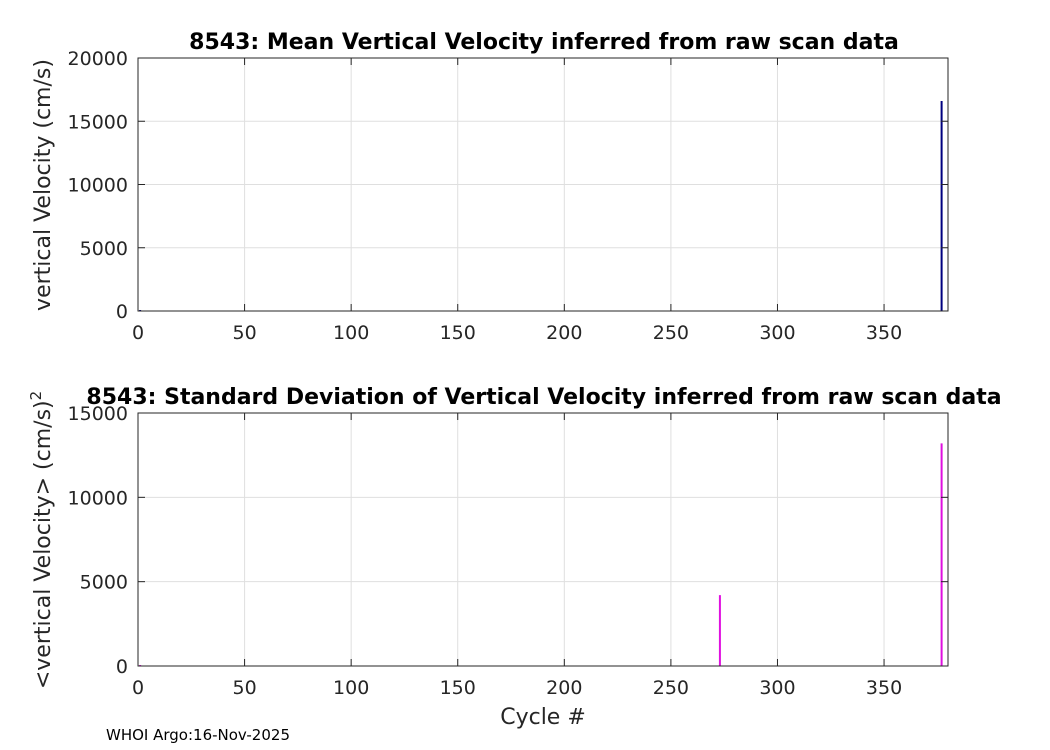 This screenshot has height=750, width=1050. I want to click on y-axis-label: <vertical Velocity> (cm/s)2, so click(41, 540).